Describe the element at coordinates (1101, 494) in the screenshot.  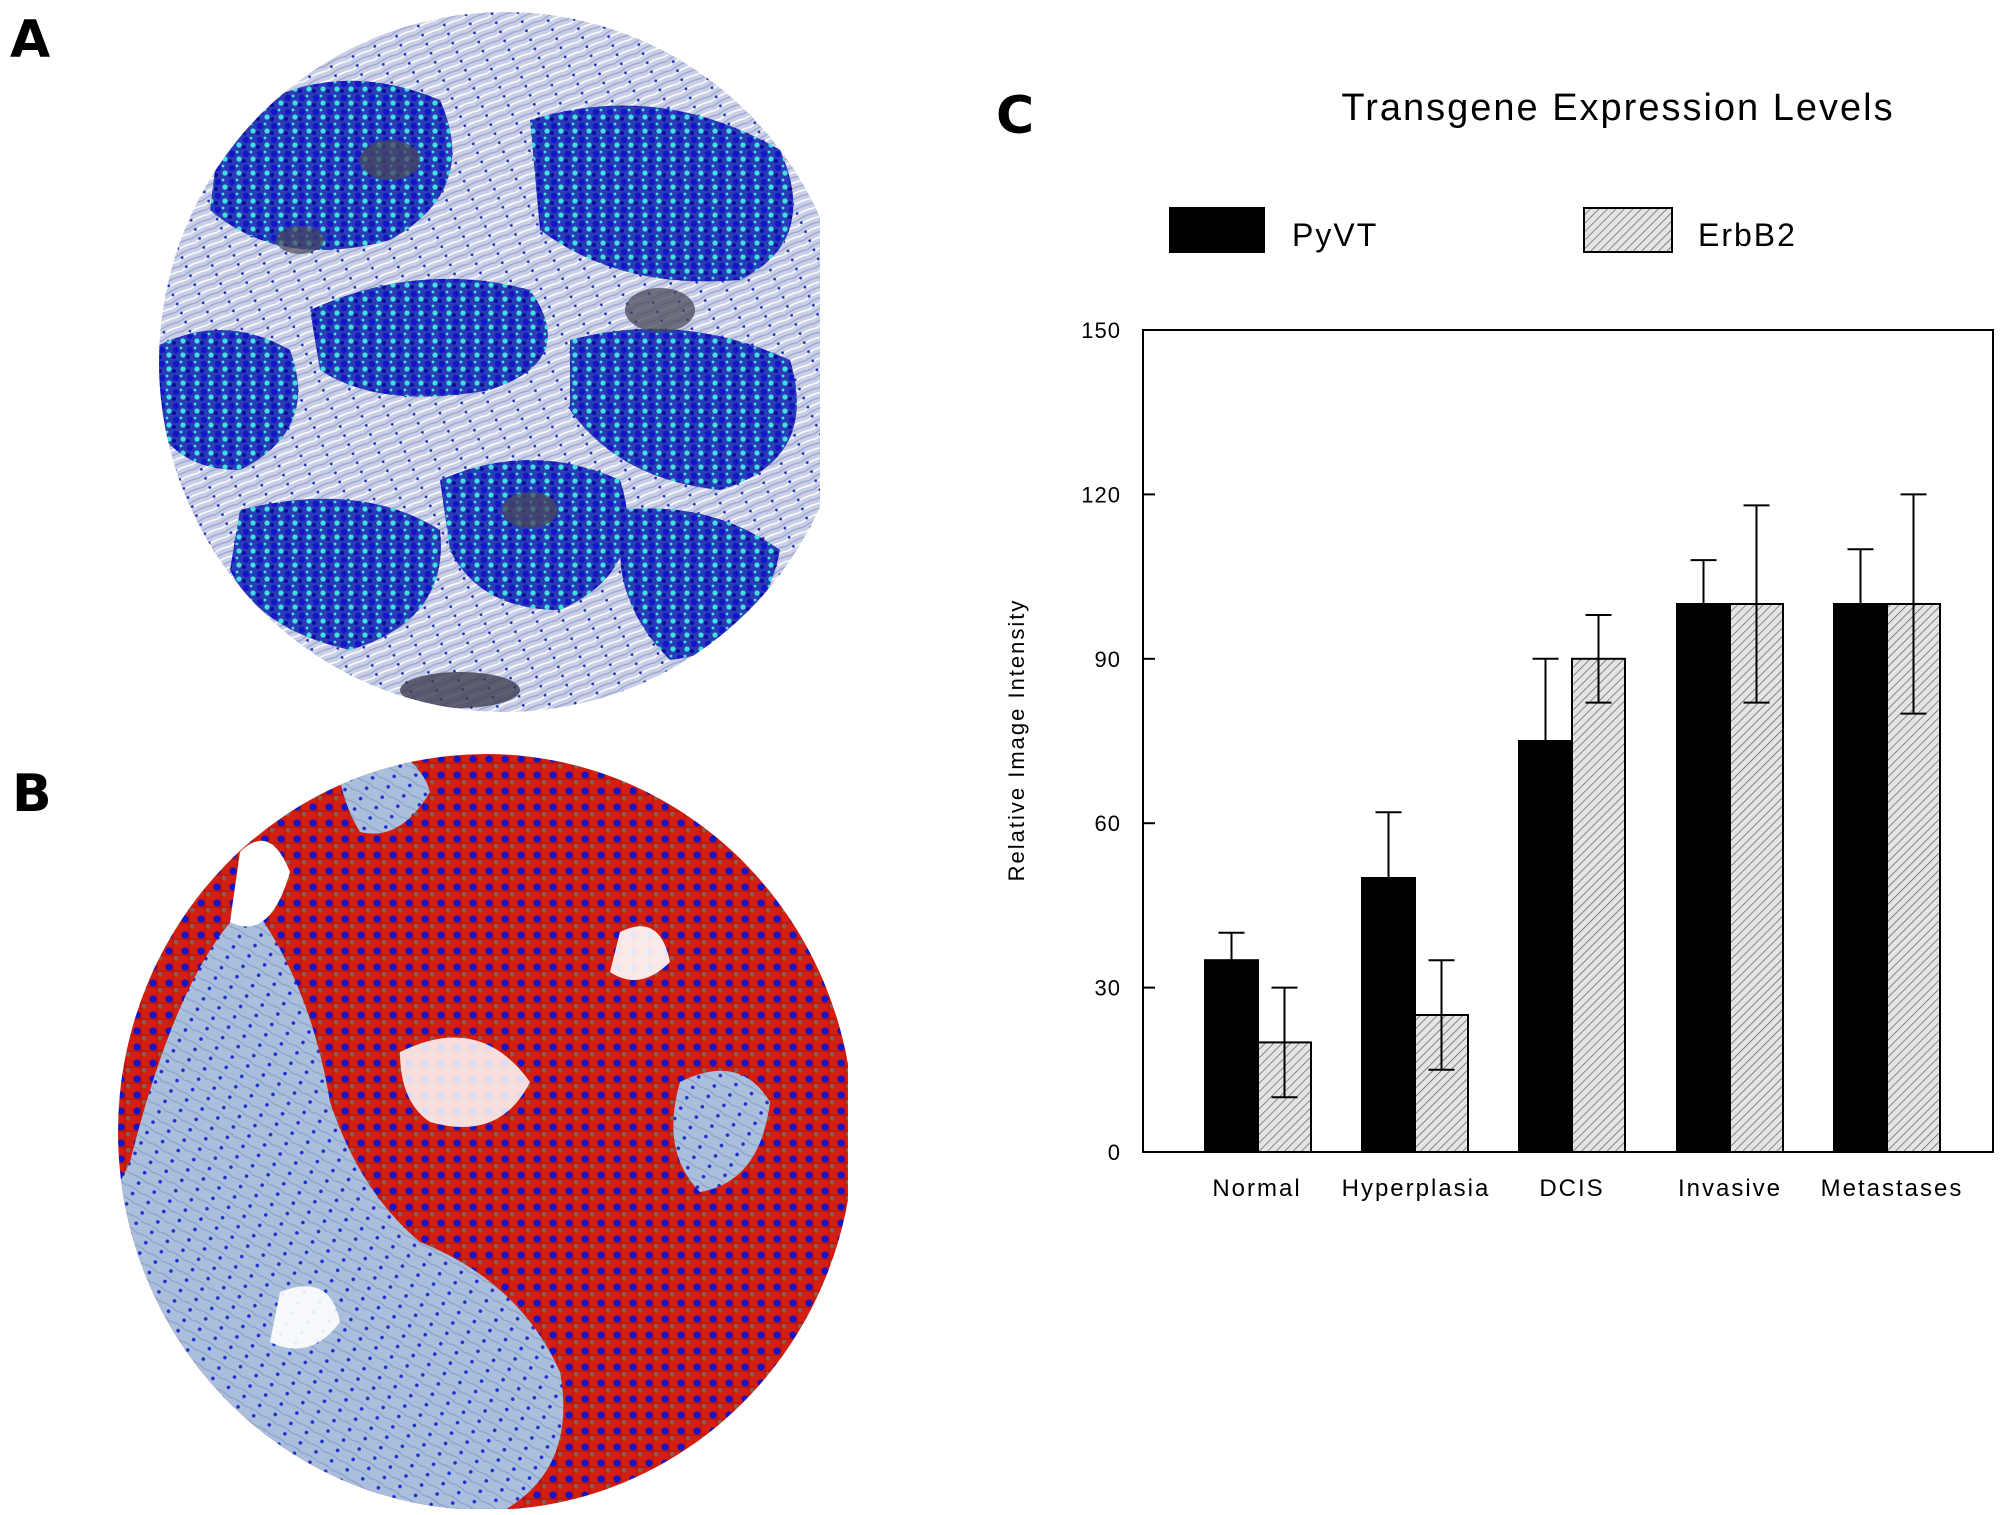
I see `y-tick-label: 120` at that location.